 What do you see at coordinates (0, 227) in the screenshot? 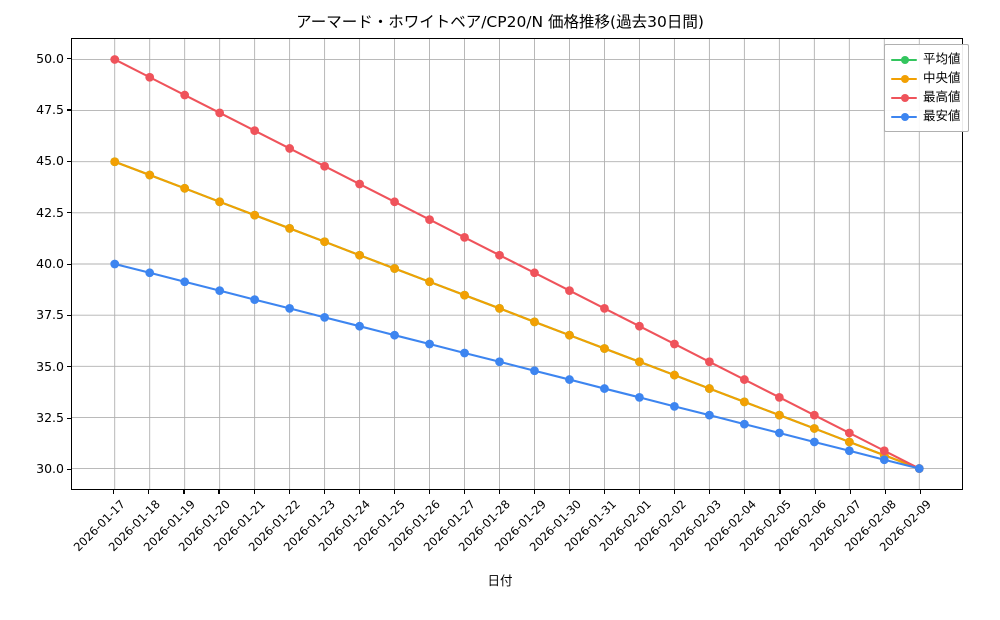
I see `y-axis-label: 値 (円)` at bounding box center [0, 227].